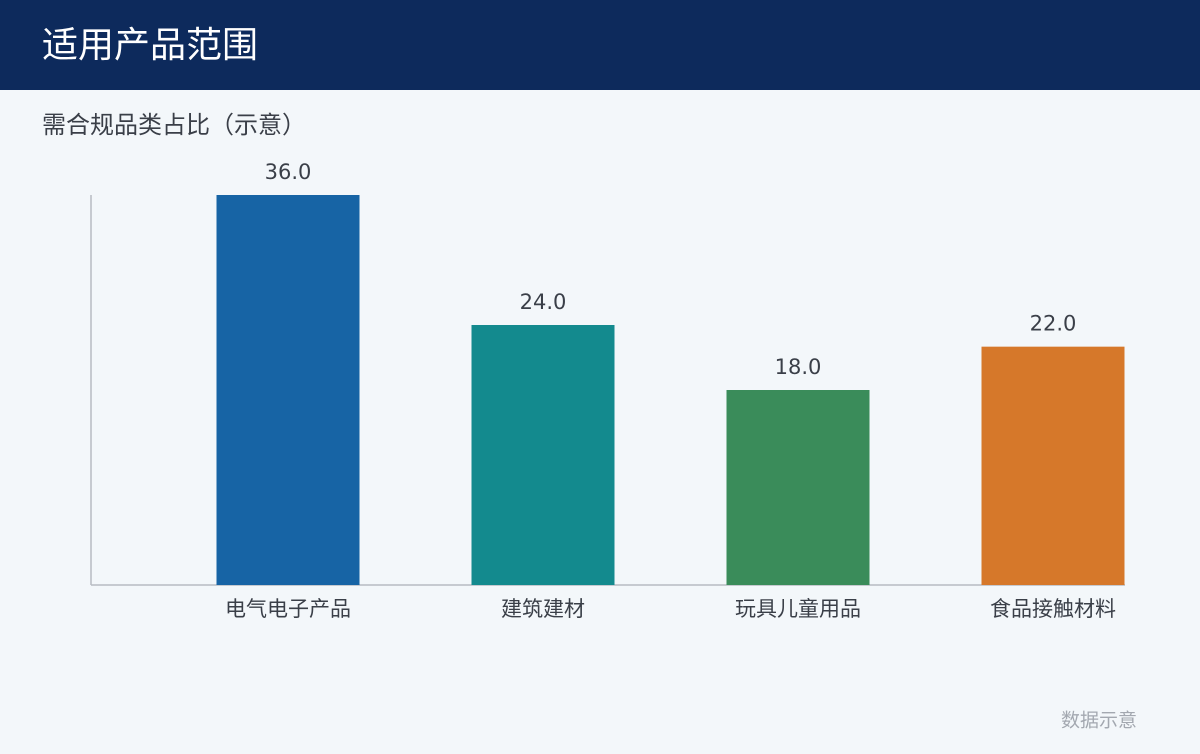  What do you see at coordinates (543, 302) in the screenshot?
I see `value-label: 24.0` at bounding box center [543, 302].